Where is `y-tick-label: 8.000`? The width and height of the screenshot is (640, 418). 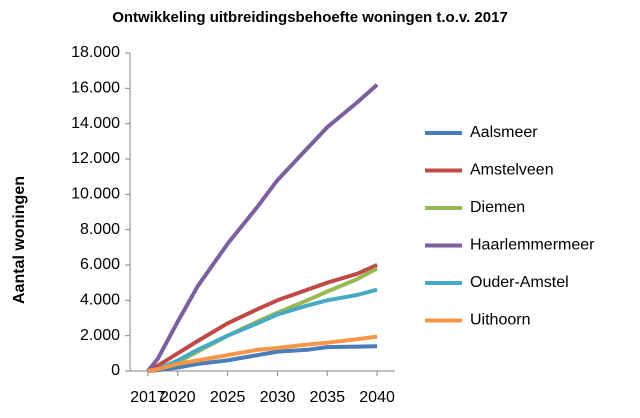 y-tick-label: 8.000 is located at coordinates (100, 229).